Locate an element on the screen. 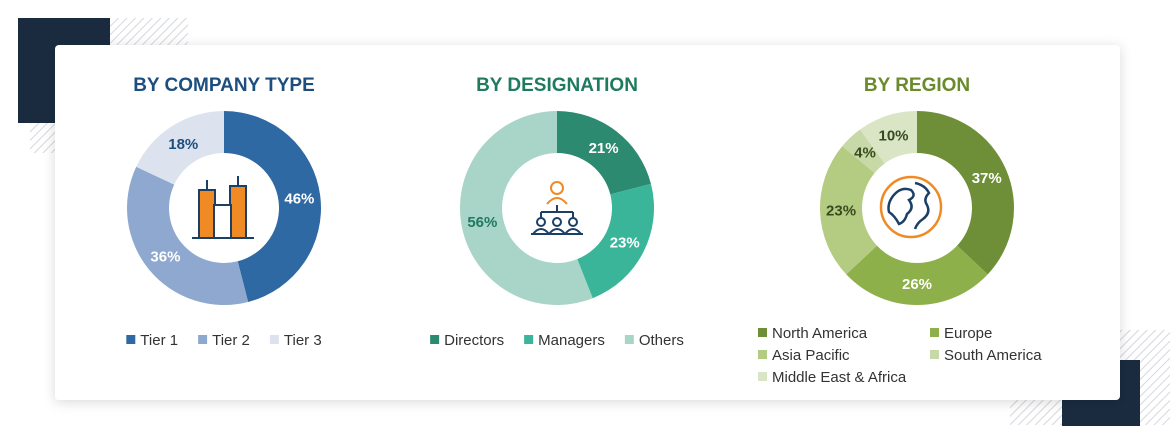  legend-label: Middle East & Africa is located at coordinates (839, 377).